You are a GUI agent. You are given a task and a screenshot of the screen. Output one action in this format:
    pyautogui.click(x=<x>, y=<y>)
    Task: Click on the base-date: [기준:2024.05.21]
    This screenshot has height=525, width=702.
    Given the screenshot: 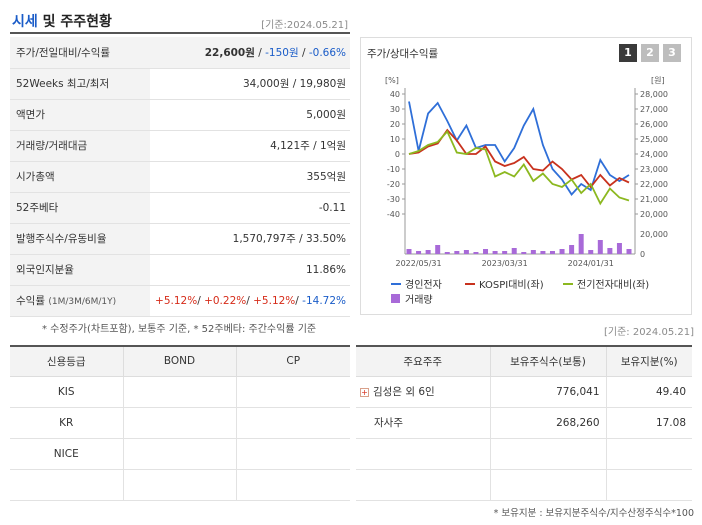 What is the action you would take?
    pyautogui.click(x=304, y=25)
    